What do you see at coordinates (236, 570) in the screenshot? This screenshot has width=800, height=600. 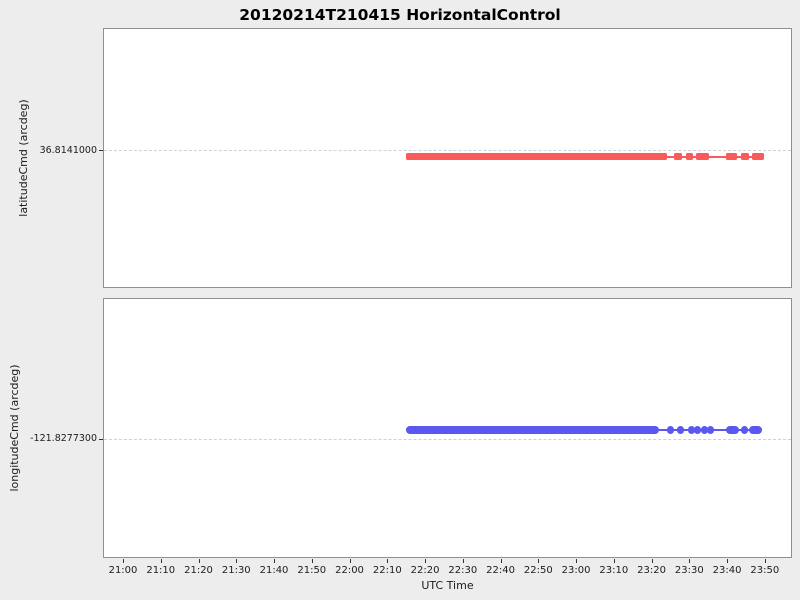 I see `x-tick-label: 21:30` at bounding box center [236, 570].